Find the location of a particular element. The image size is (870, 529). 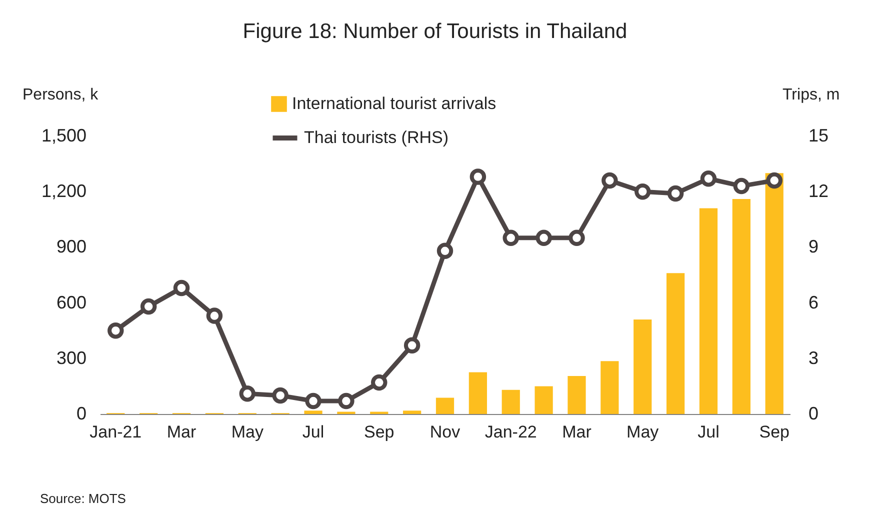

y-tick-label: 1,200 is located at coordinates (63, 191).